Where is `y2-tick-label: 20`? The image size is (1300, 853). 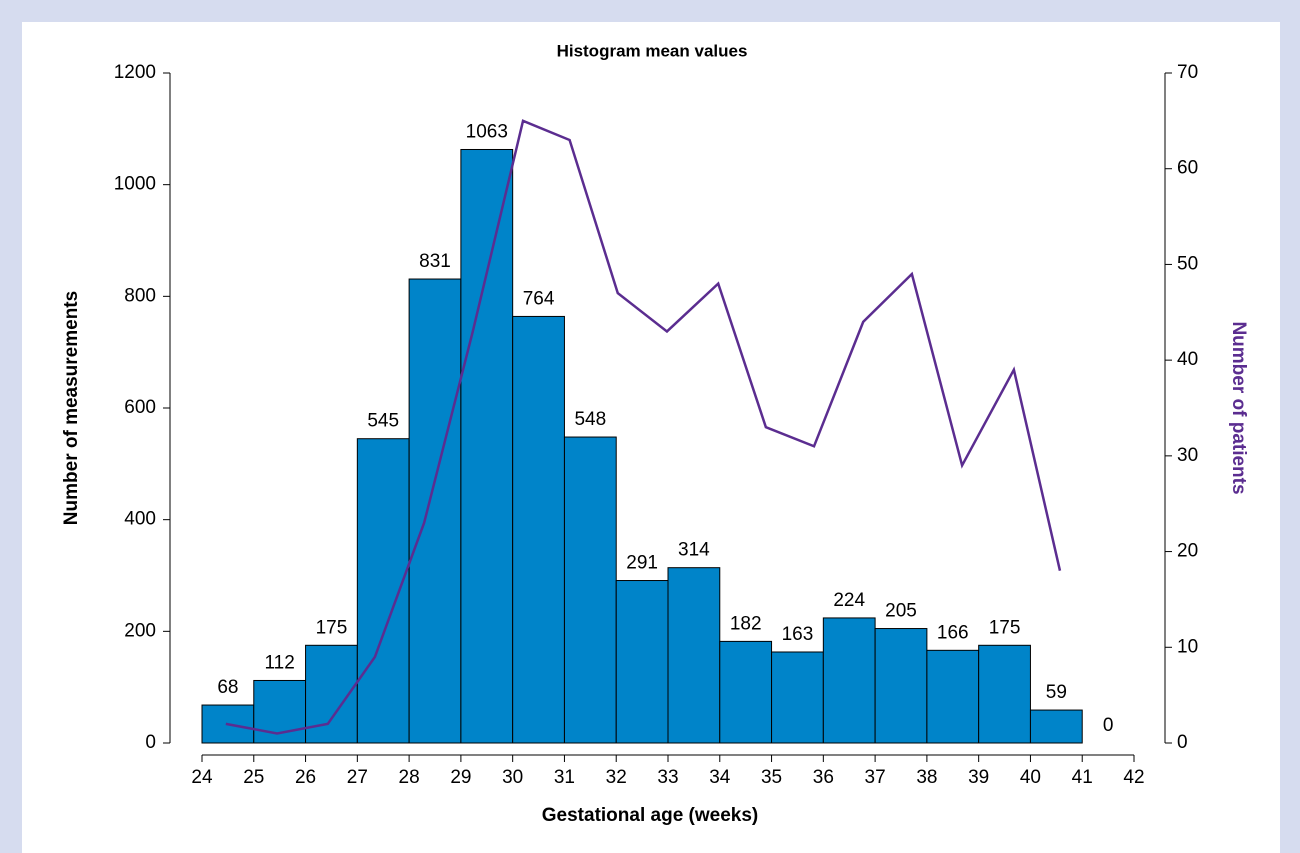
y2-tick-label: 20 is located at coordinates (1187, 551).